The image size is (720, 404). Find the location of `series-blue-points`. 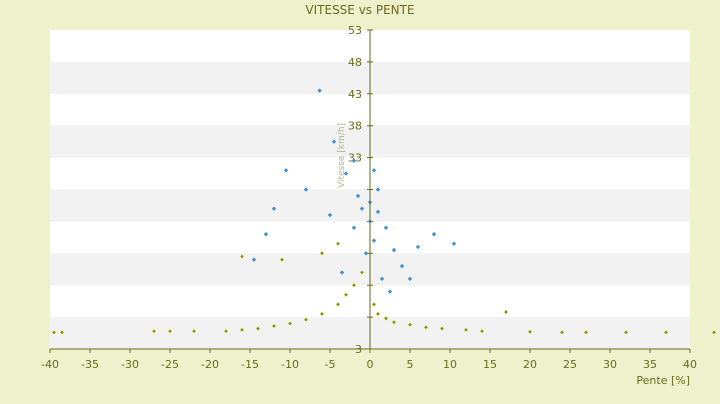

series-blue-points is located at coordinates (354, 191).